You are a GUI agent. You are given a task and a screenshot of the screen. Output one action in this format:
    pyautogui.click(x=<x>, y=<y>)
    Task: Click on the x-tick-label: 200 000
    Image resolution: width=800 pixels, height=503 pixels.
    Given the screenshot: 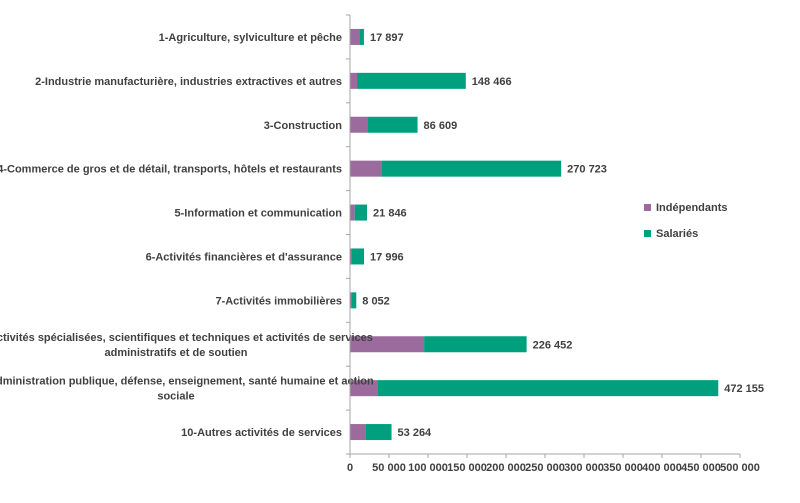 What is the action you would take?
    pyautogui.click(x=506, y=468)
    